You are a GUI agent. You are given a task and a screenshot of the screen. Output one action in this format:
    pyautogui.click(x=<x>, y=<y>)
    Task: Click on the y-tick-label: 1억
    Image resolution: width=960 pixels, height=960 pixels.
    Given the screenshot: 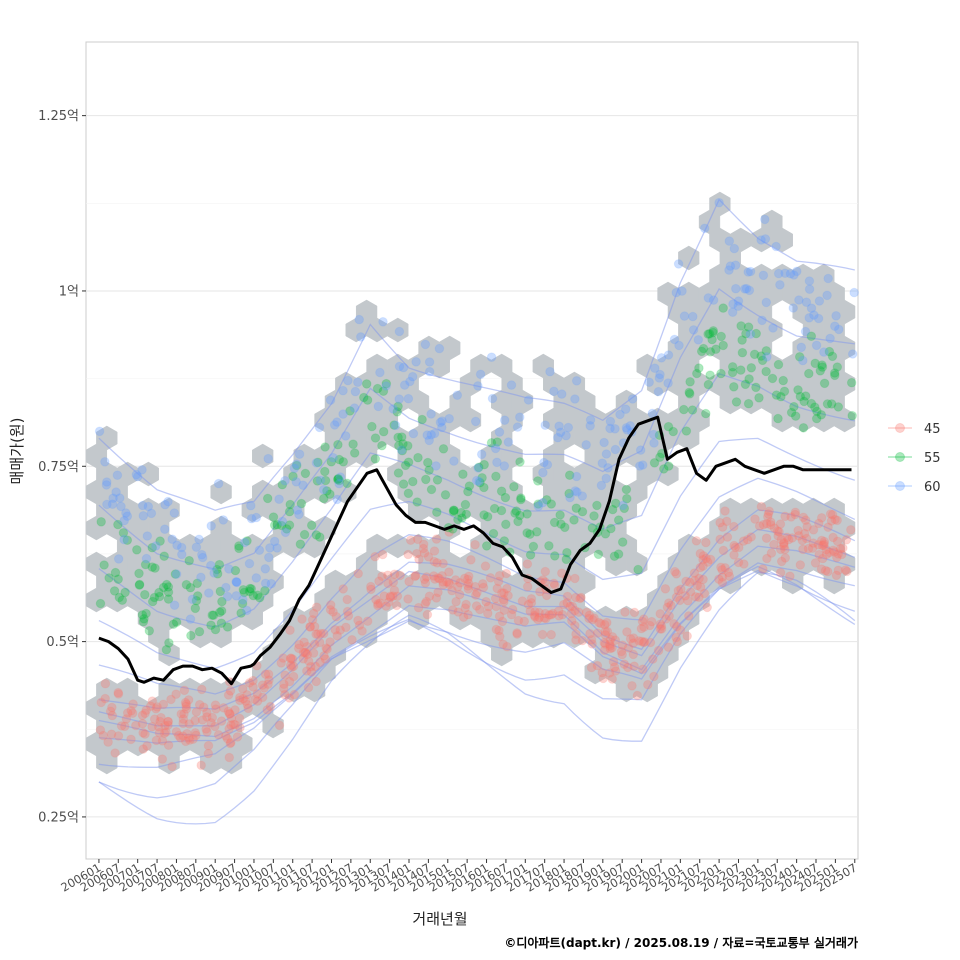 What is the action you would take?
    pyautogui.click(x=69, y=291)
    